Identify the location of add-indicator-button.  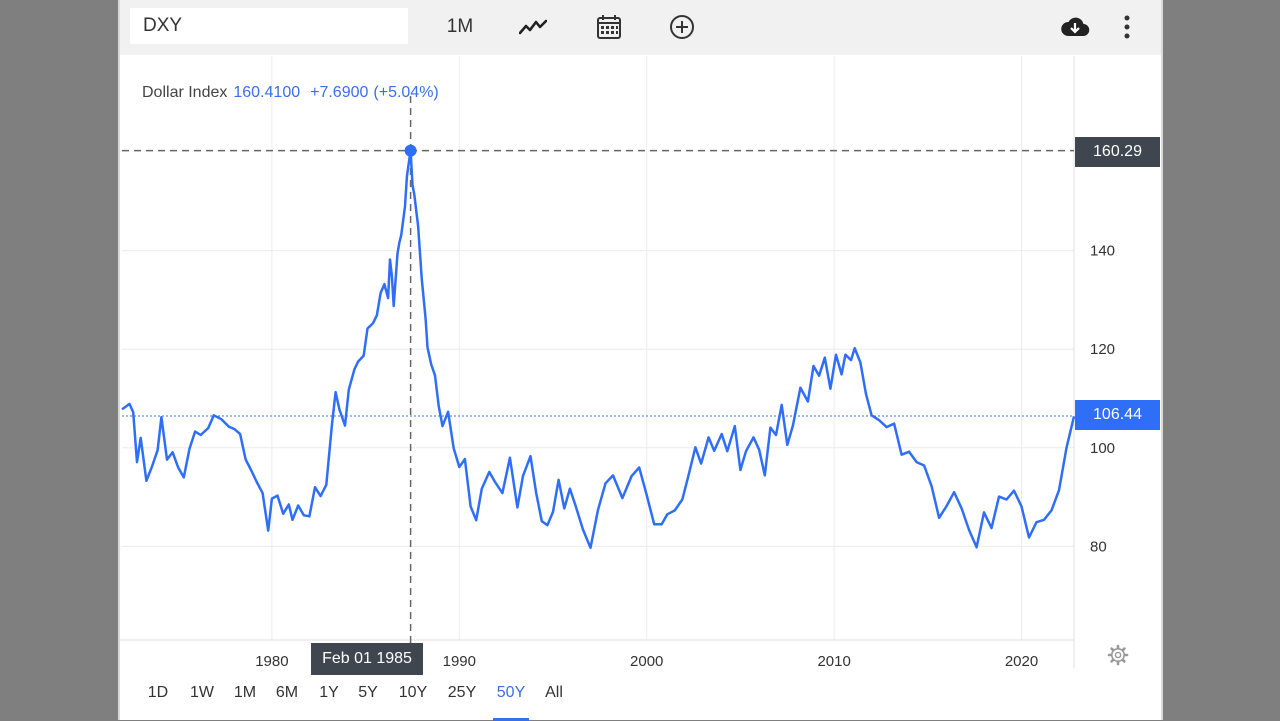
(682, 27).